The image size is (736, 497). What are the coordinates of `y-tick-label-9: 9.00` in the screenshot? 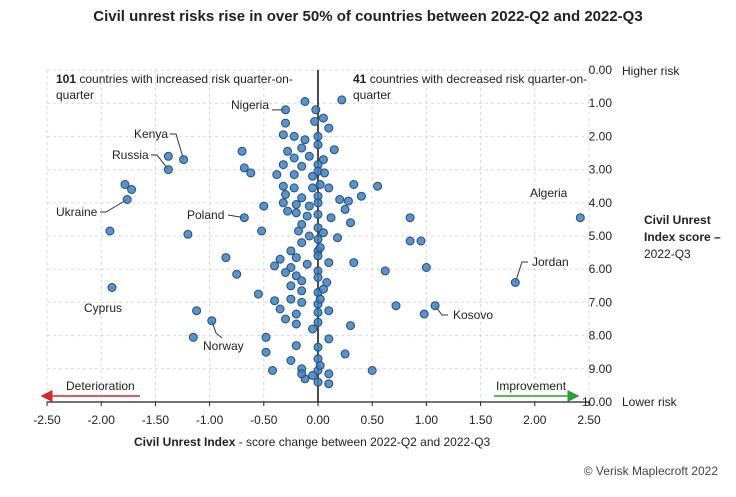 It's located at (601, 369).